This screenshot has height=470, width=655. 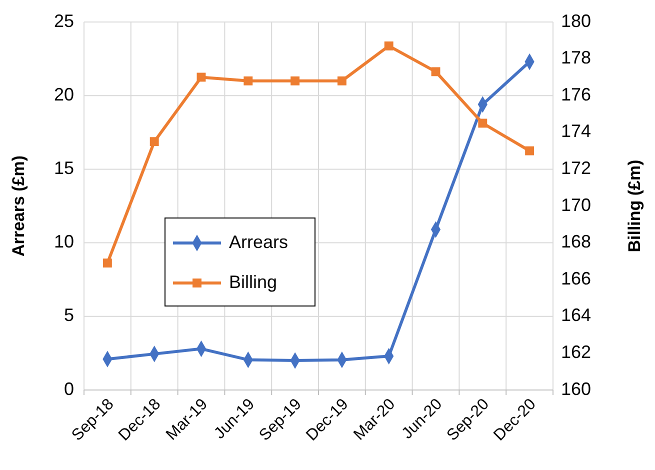 What do you see at coordinates (253, 282) in the screenshot?
I see `legend-label: Billing` at bounding box center [253, 282].